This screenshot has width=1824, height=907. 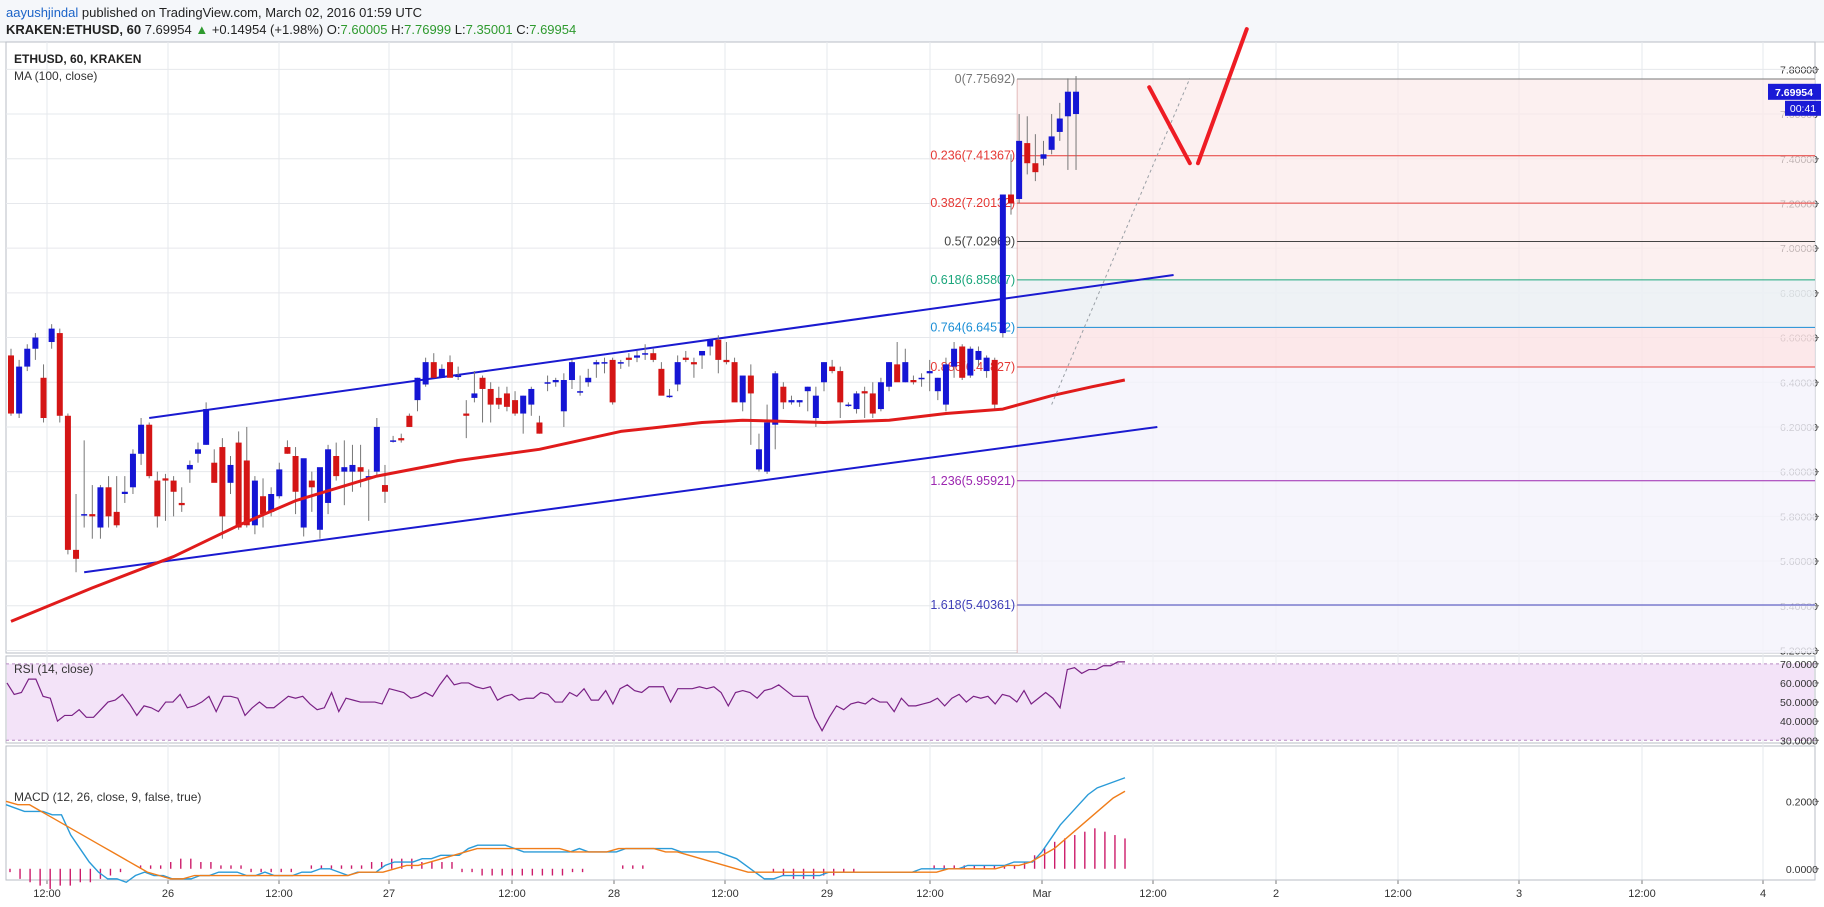 What do you see at coordinates (267, 29) in the screenshot?
I see `price-change: +0.14954 (+1.98%)` at bounding box center [267, 29].